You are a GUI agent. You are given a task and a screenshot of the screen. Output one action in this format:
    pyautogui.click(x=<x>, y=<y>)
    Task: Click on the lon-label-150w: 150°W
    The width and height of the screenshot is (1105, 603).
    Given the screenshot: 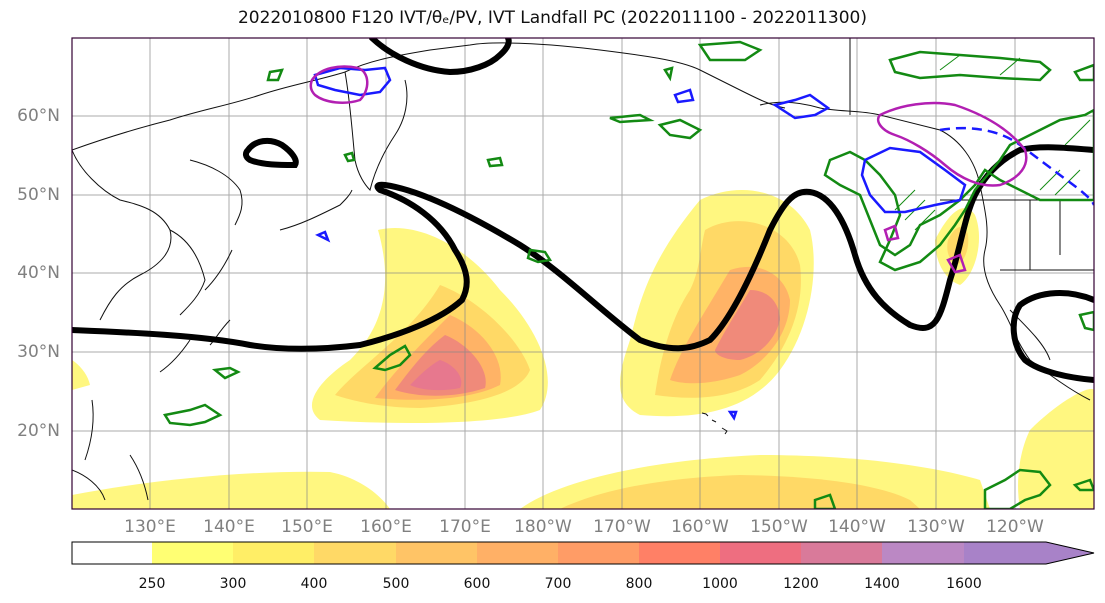 What is the action you would take?
    pyautogui.click(x=779, y=527)
    